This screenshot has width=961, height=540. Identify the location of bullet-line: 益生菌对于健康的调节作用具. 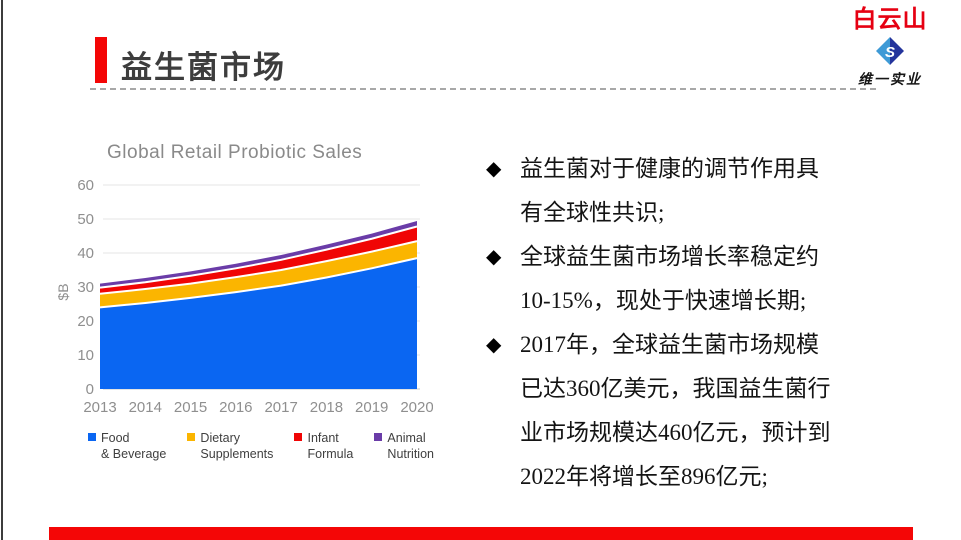
(669, 168).